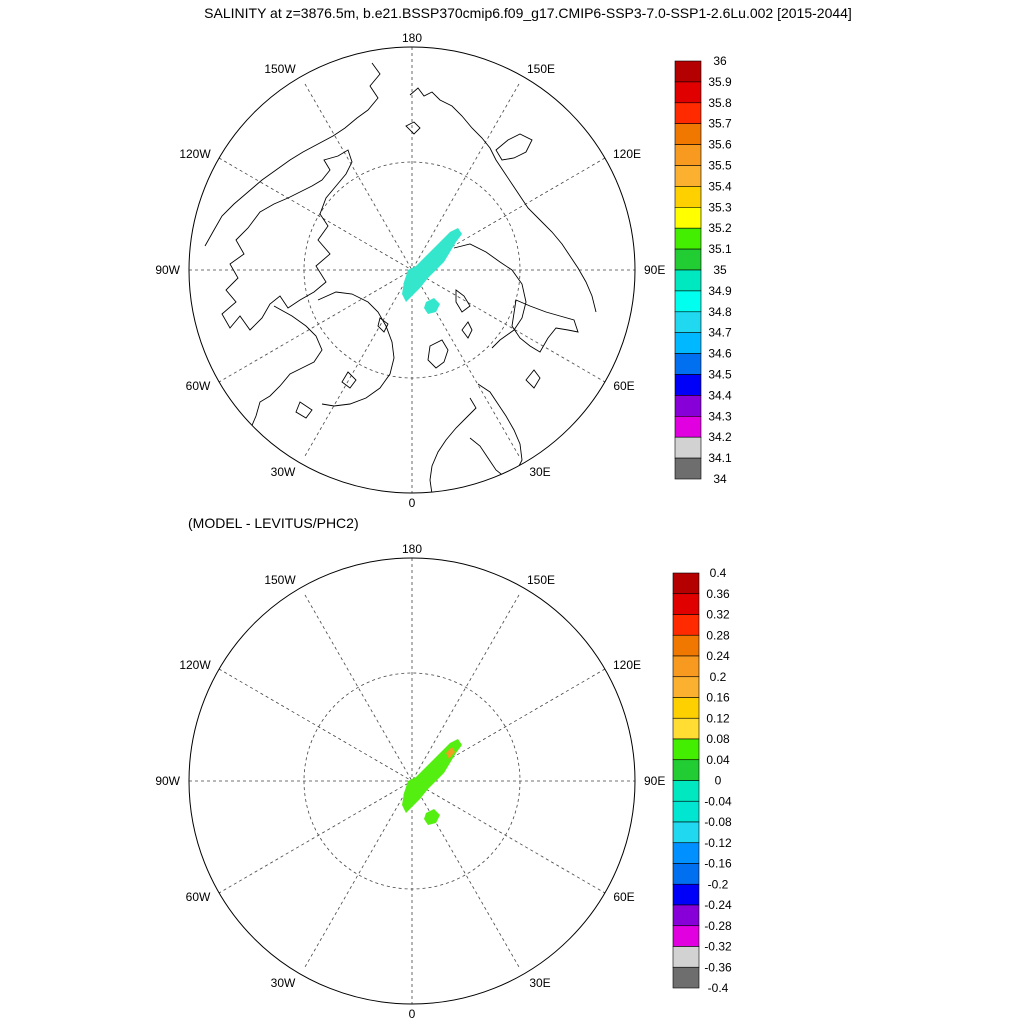 The image size is (1024, 1024). Describe the element at coordinates (718, 677) in the screenshot. I see `colorbar-label: 0.2` at that location.